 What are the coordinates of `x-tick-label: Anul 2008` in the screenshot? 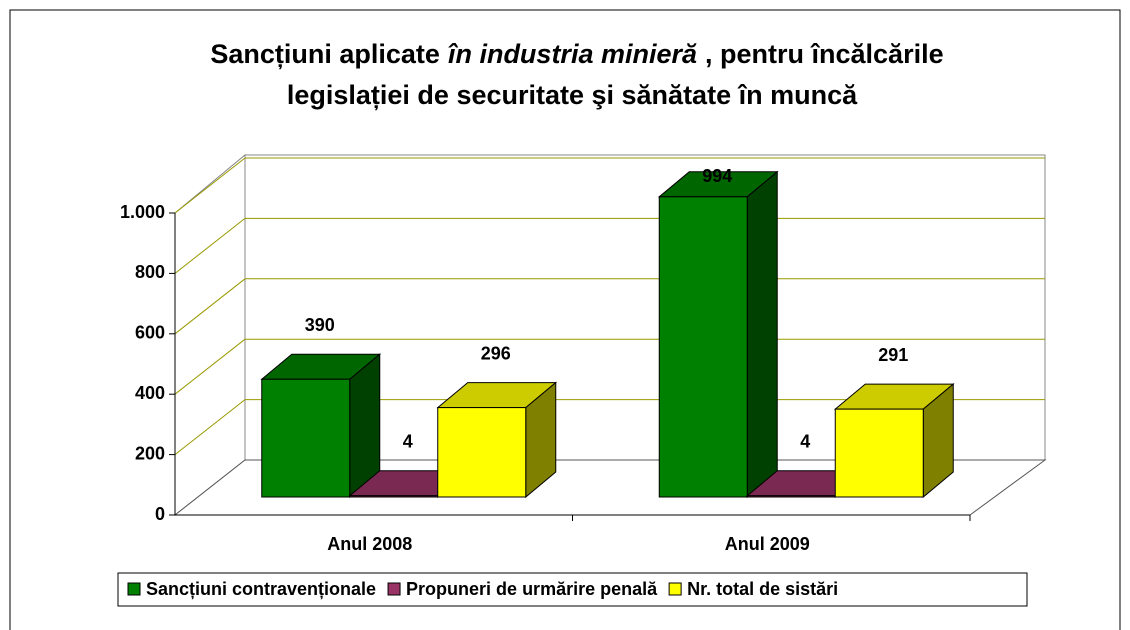 It's located at (369, 544).